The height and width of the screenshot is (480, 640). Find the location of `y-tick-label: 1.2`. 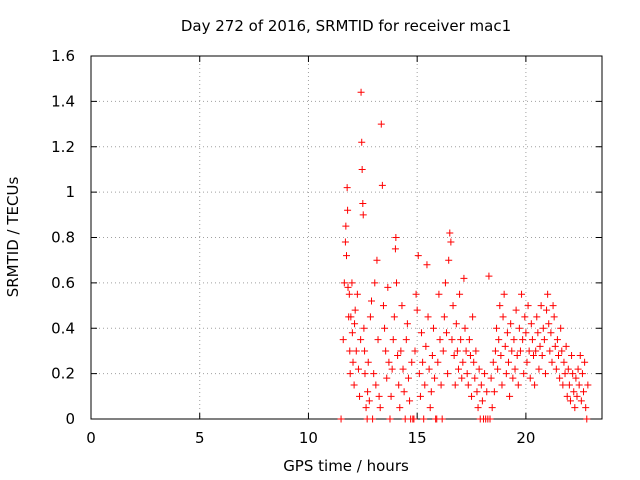

y-tick-label: 1.2 is located at coordinates (63, 147).